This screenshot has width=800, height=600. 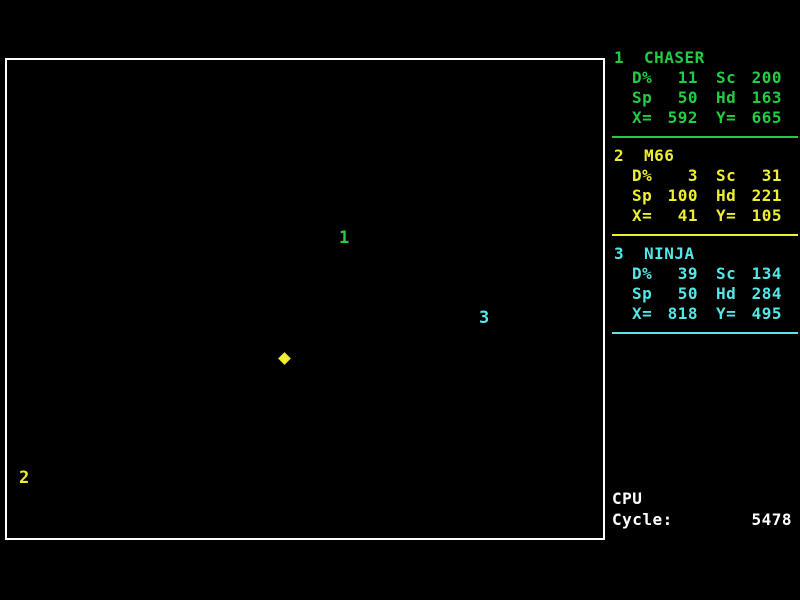 I want to click on robot-position-row: X= 818 Y= 495, so click(x=706, y=314).